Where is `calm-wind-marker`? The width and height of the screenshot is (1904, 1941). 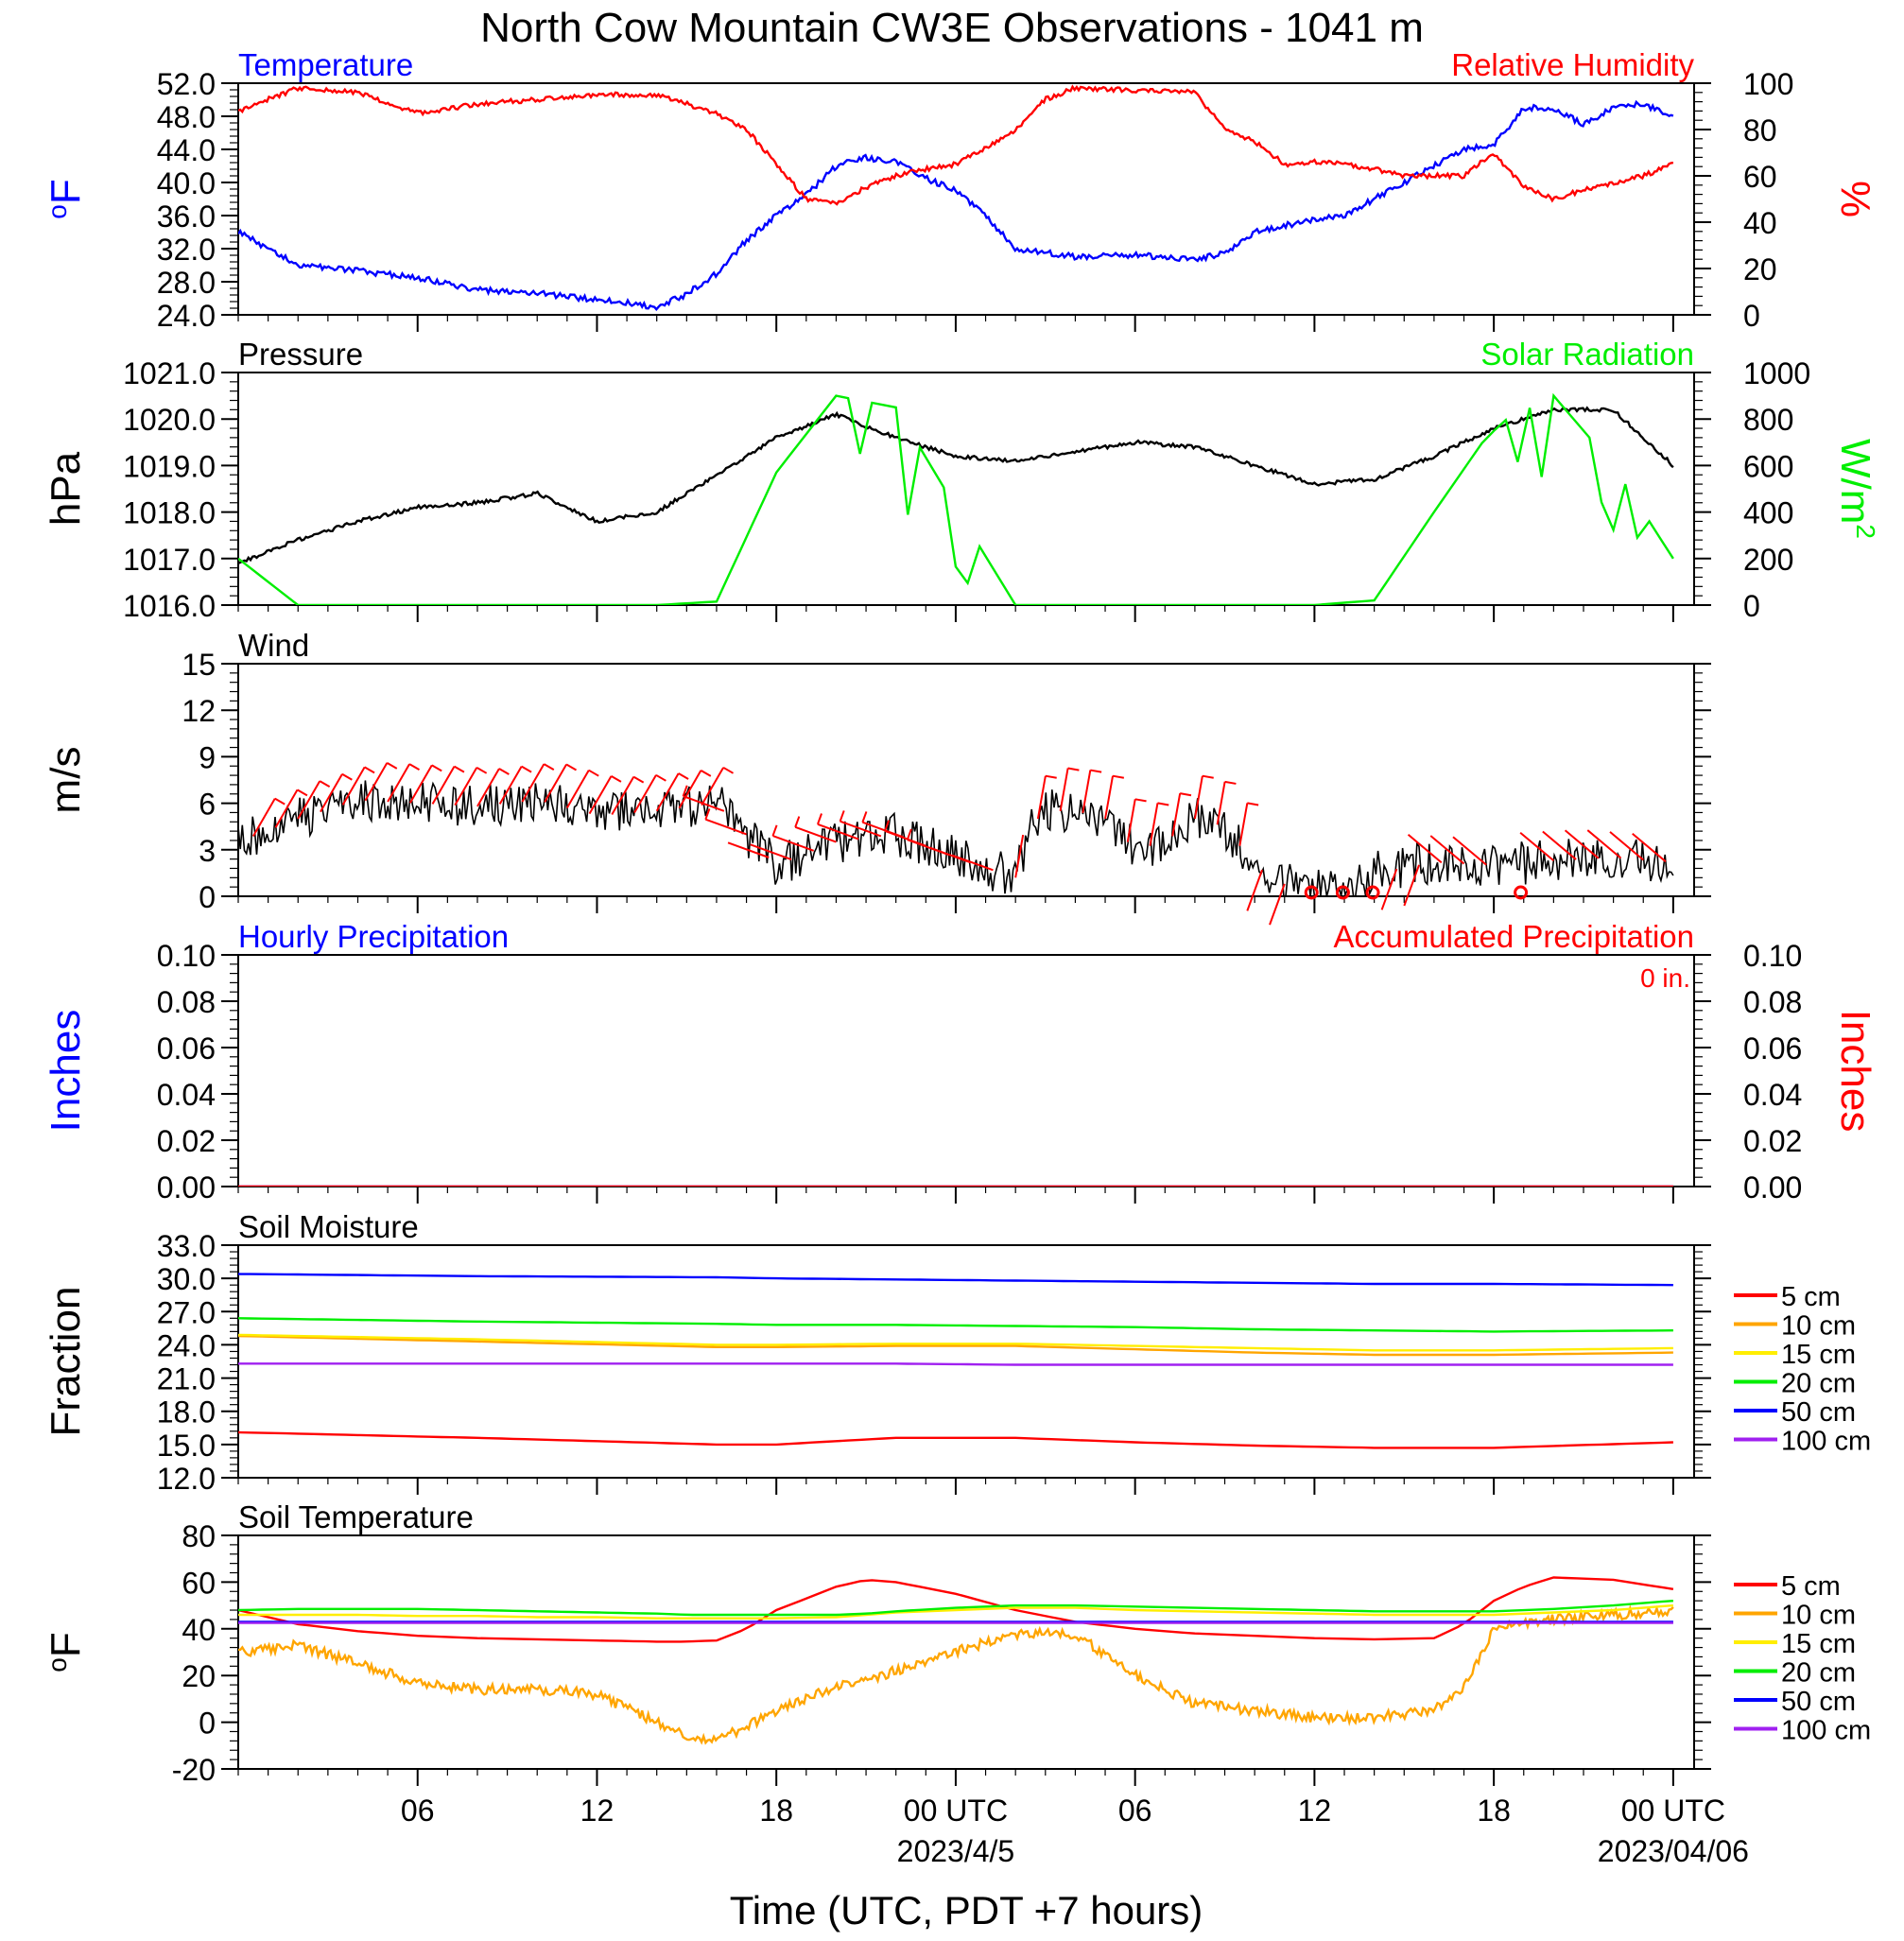
calm-wind-marker is located at coordinates (1522, 893).